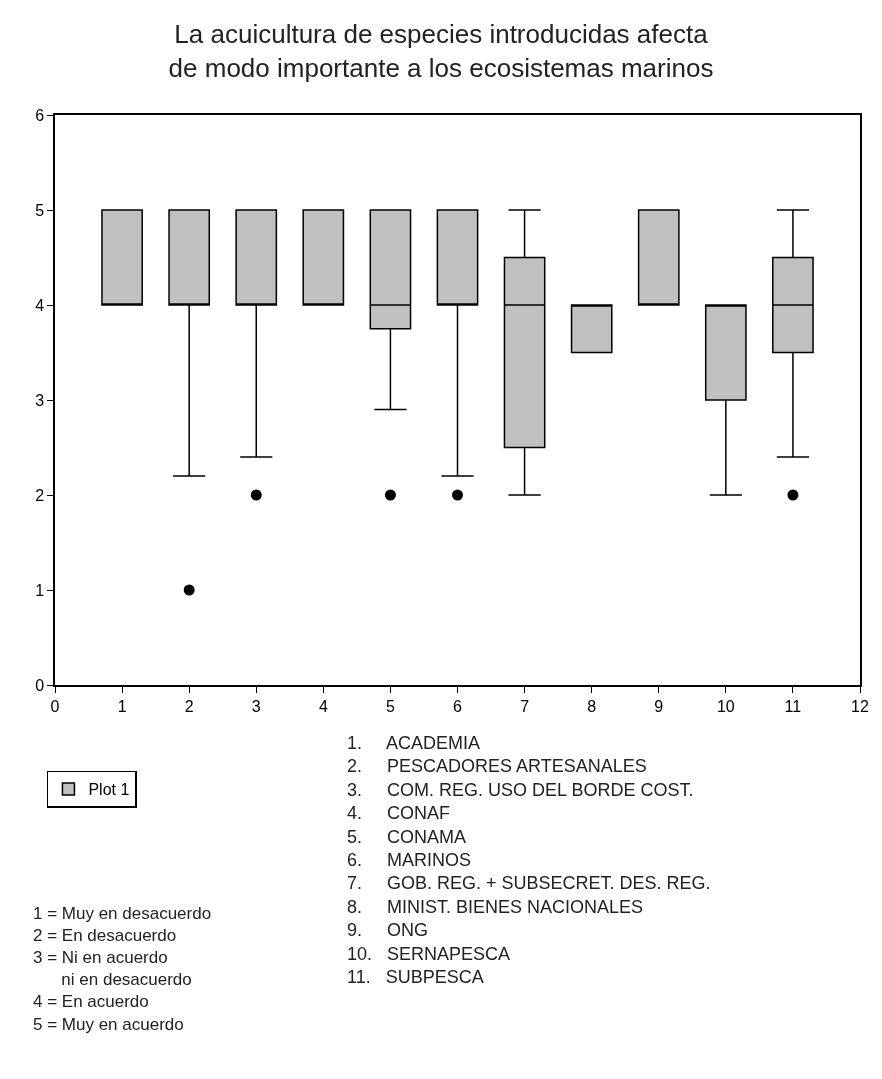 The height and width of the screenshot is (1079, 882). Describe the element at coordinates (40, 305) in the screenshot. I see `y-tick-label: 4` at that location.